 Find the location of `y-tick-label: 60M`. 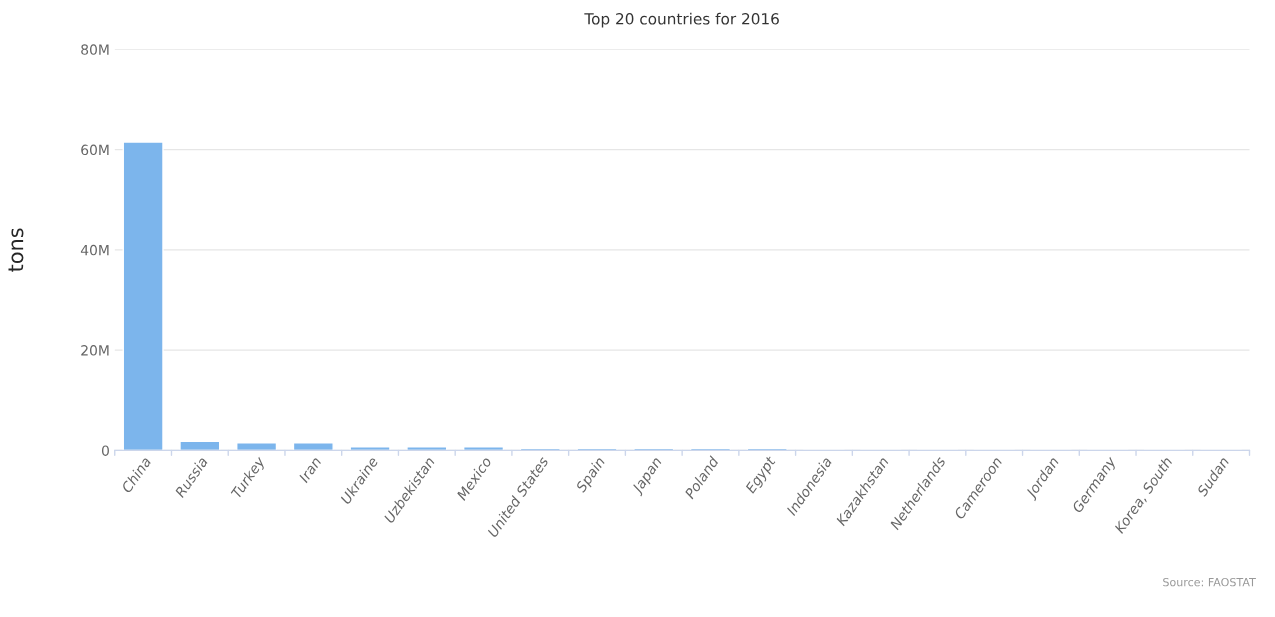

y-tick-label: 60M is located at coordinates (95, 150).